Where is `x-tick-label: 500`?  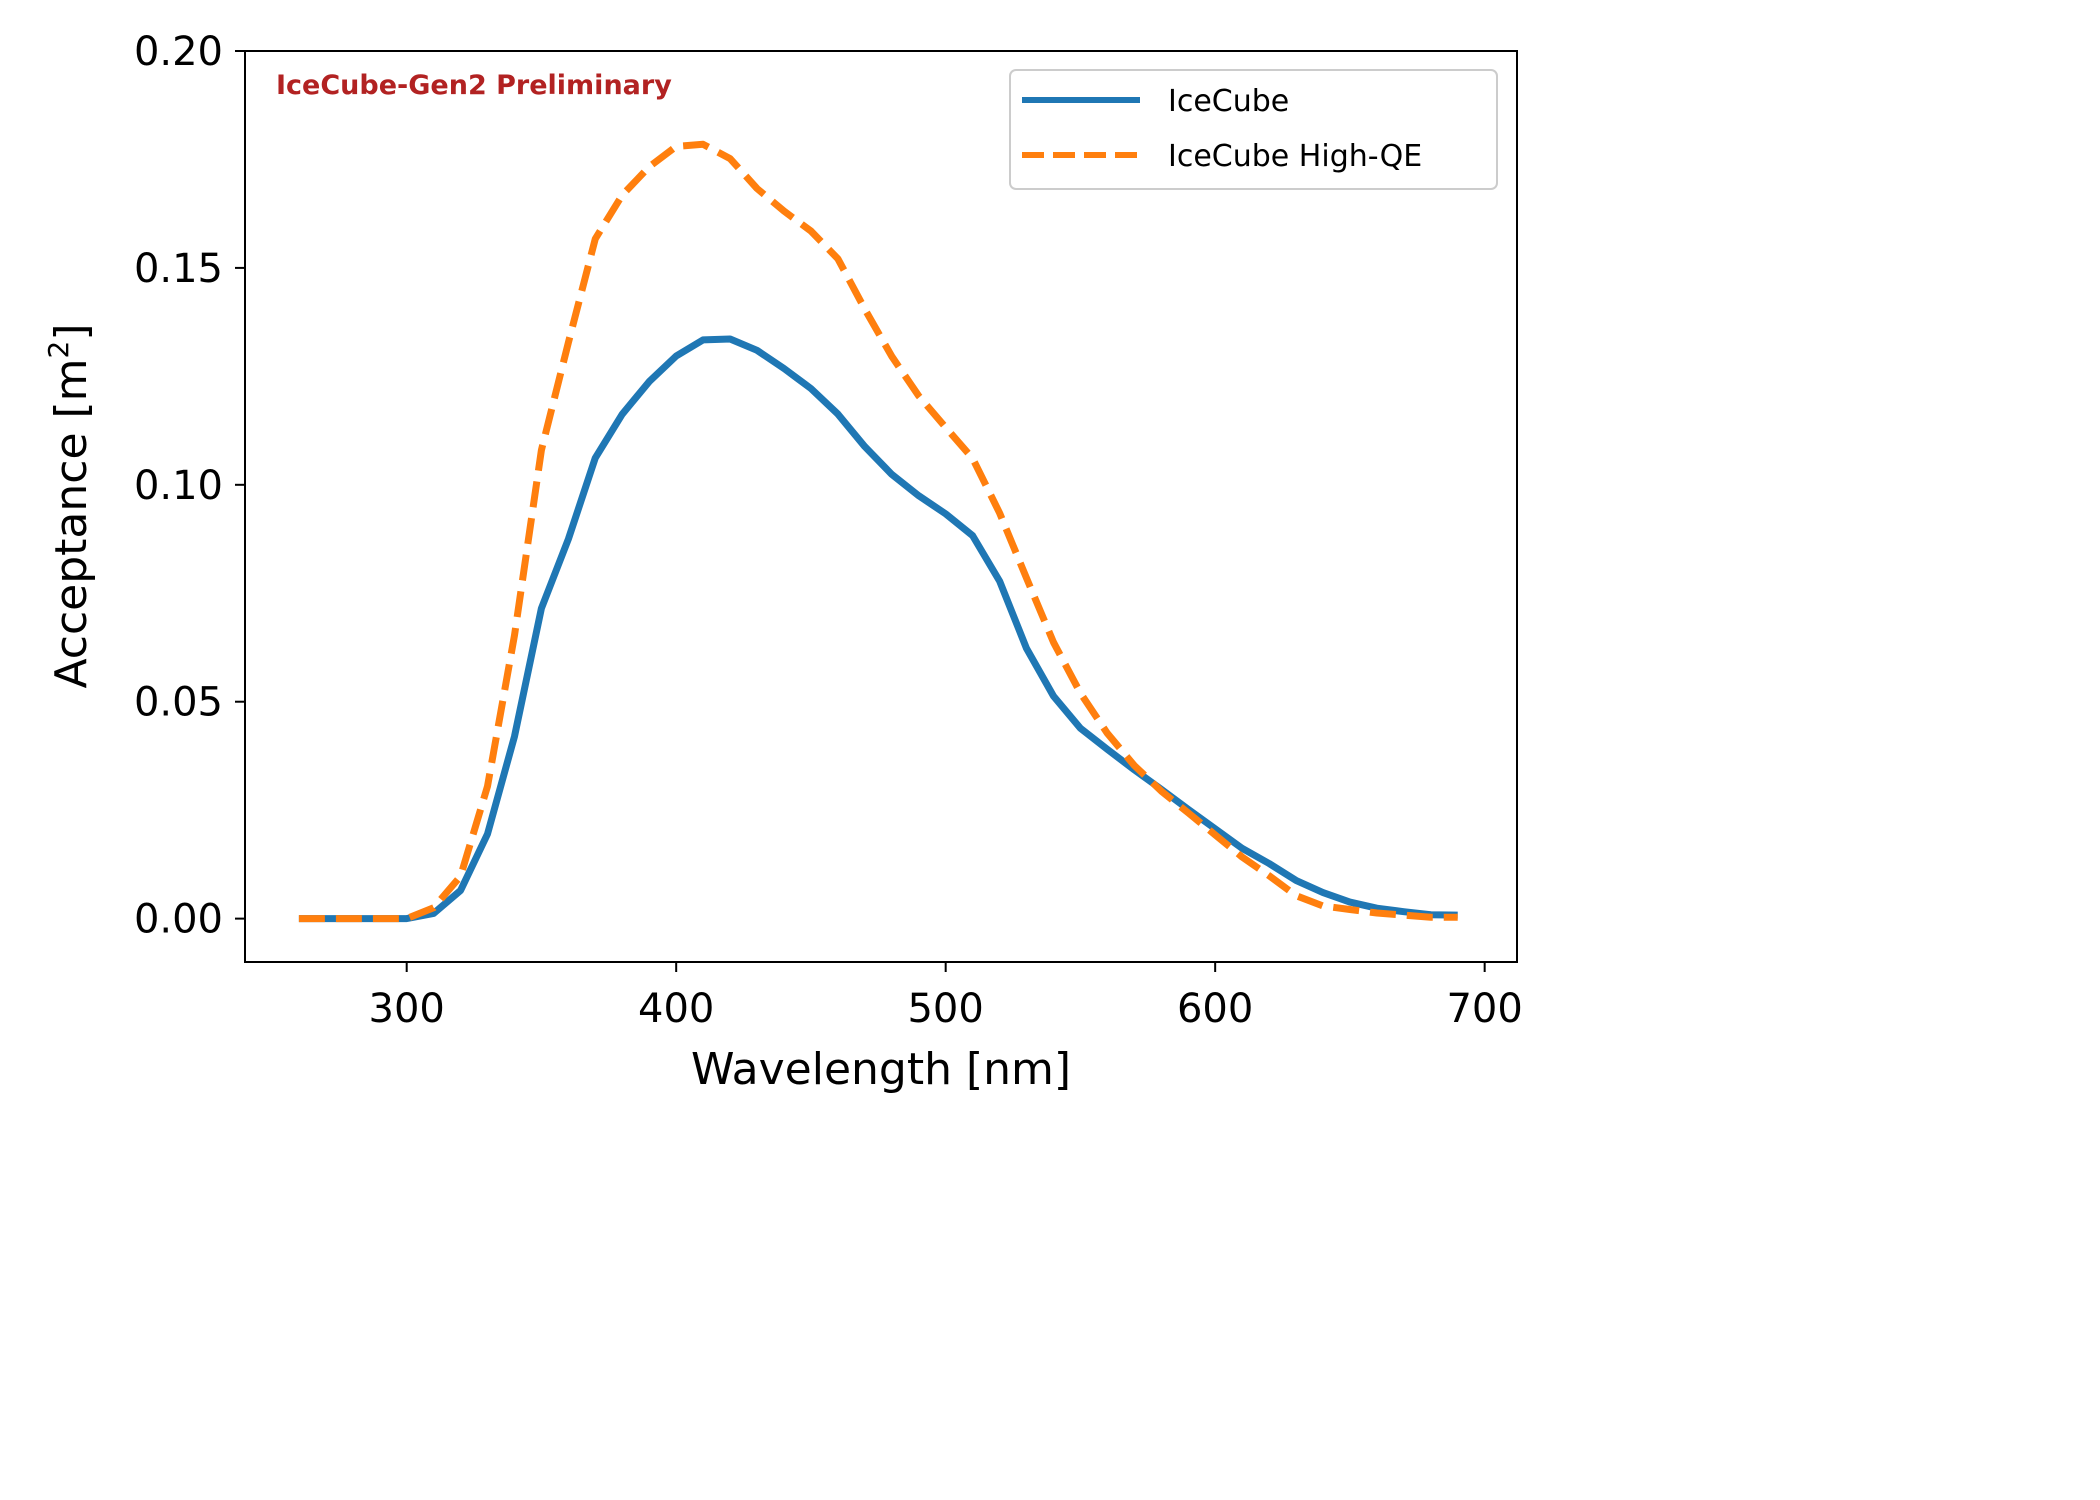
x-tick-label: 500 is located at coordinates (945, 1009).